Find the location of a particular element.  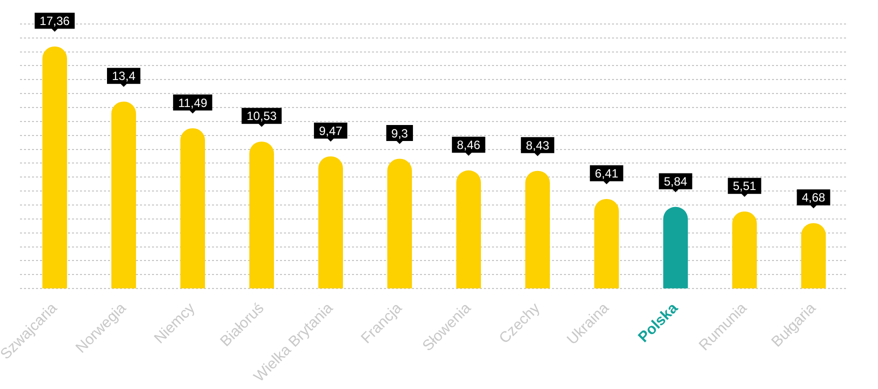

data-label: 17,36 is located at coordinates (55, 21).